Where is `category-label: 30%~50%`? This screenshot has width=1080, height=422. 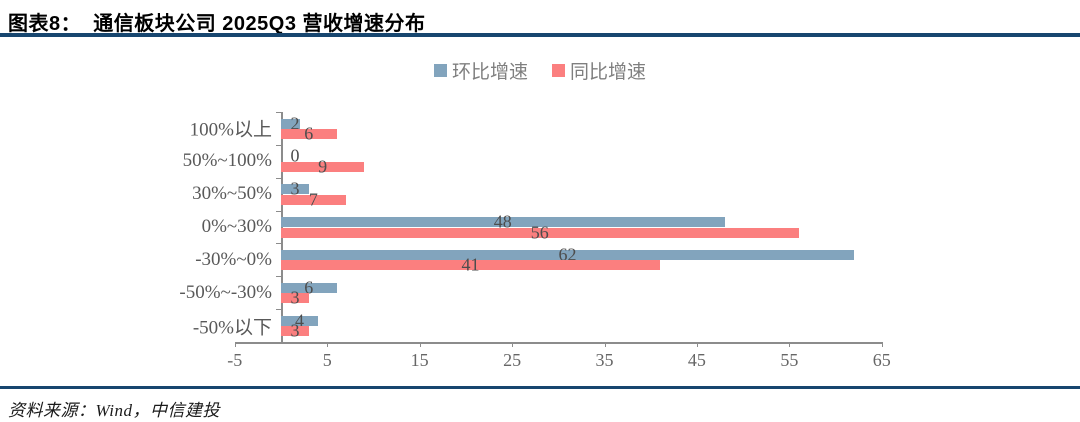
category-label: 30%~50% is located at coordinates (232, 194).